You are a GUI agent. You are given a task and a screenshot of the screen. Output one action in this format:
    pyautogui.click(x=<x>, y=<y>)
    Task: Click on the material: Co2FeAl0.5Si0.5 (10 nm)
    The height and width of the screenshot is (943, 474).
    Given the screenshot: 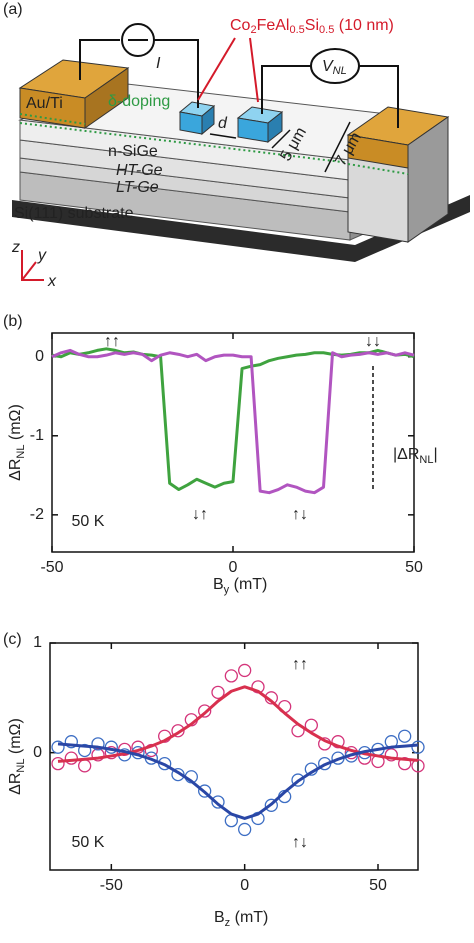 What is the action you would take?
    pyautogui.click(x=312, y=26)
    